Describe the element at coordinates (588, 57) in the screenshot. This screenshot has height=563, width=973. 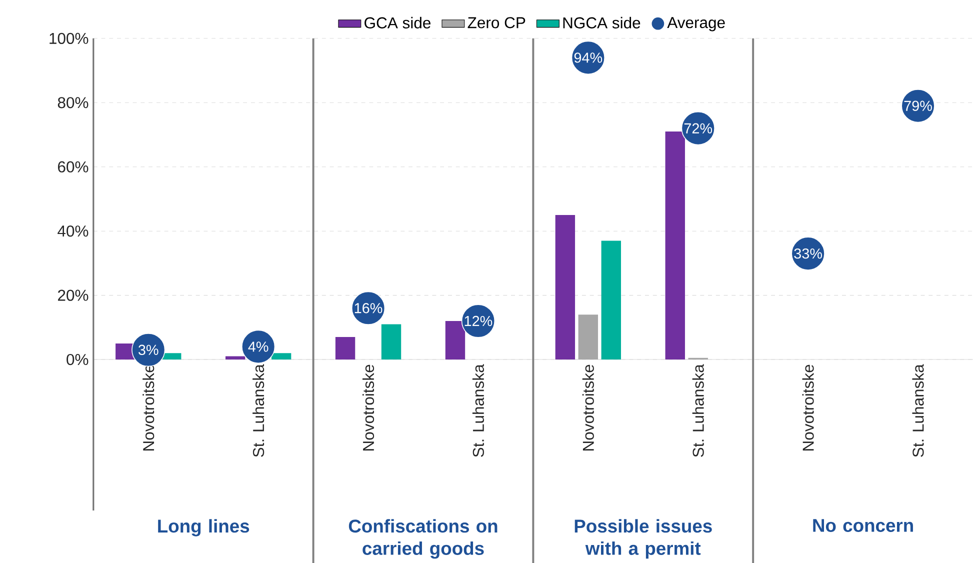
I see `data-label: 94%` at that location.